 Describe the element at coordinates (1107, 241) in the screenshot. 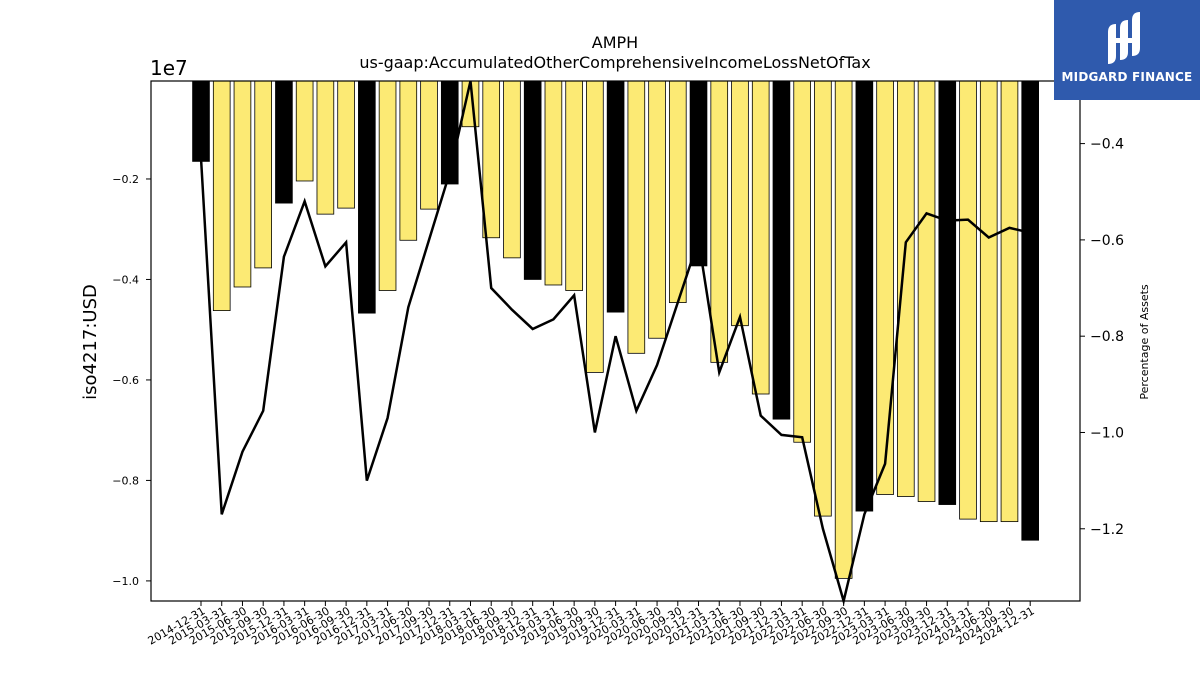

I see `y2-tick-label: −0.6` at that location.